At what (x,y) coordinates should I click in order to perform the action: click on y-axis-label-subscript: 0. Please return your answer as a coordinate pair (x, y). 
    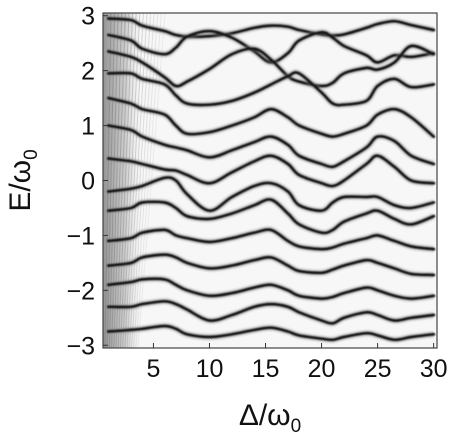
    Looking at the image, I should click on (31, 154).